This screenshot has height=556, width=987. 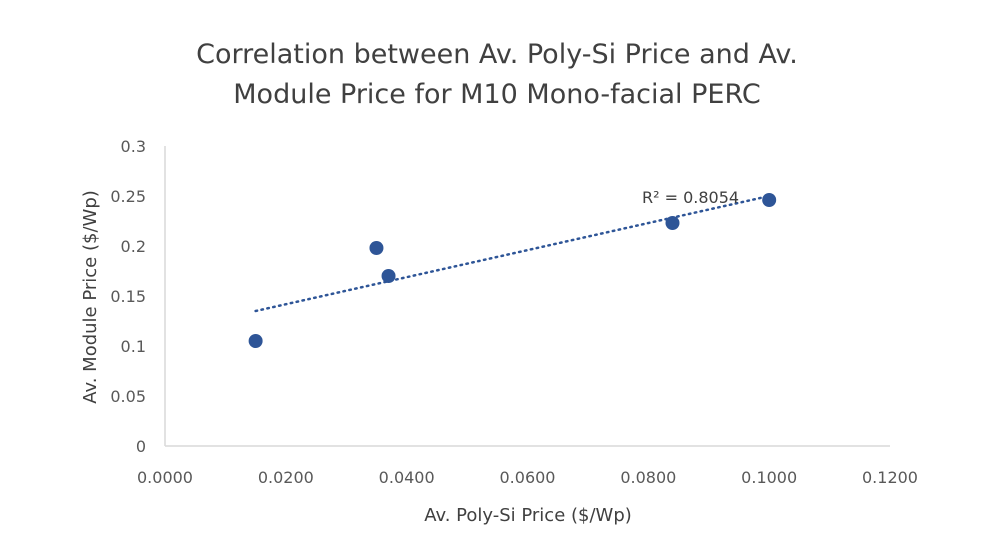 I want to click on y-tick-label: 0.1, so click(x=133, y=346).